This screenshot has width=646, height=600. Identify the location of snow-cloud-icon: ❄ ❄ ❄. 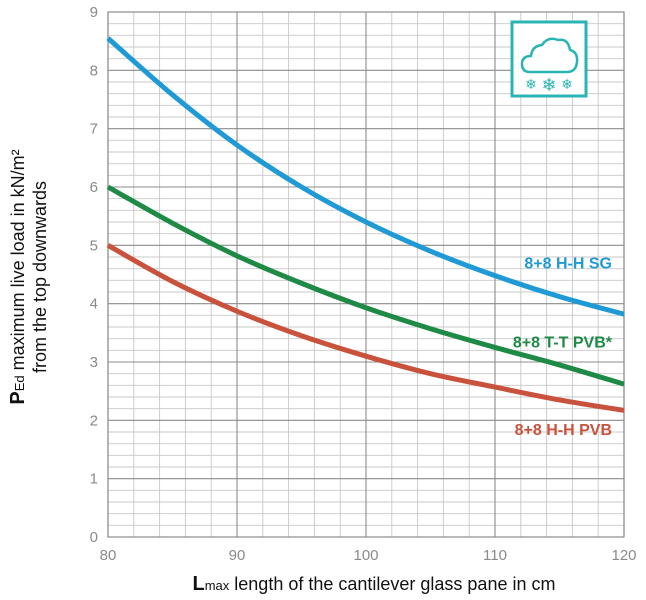
(549, 59).